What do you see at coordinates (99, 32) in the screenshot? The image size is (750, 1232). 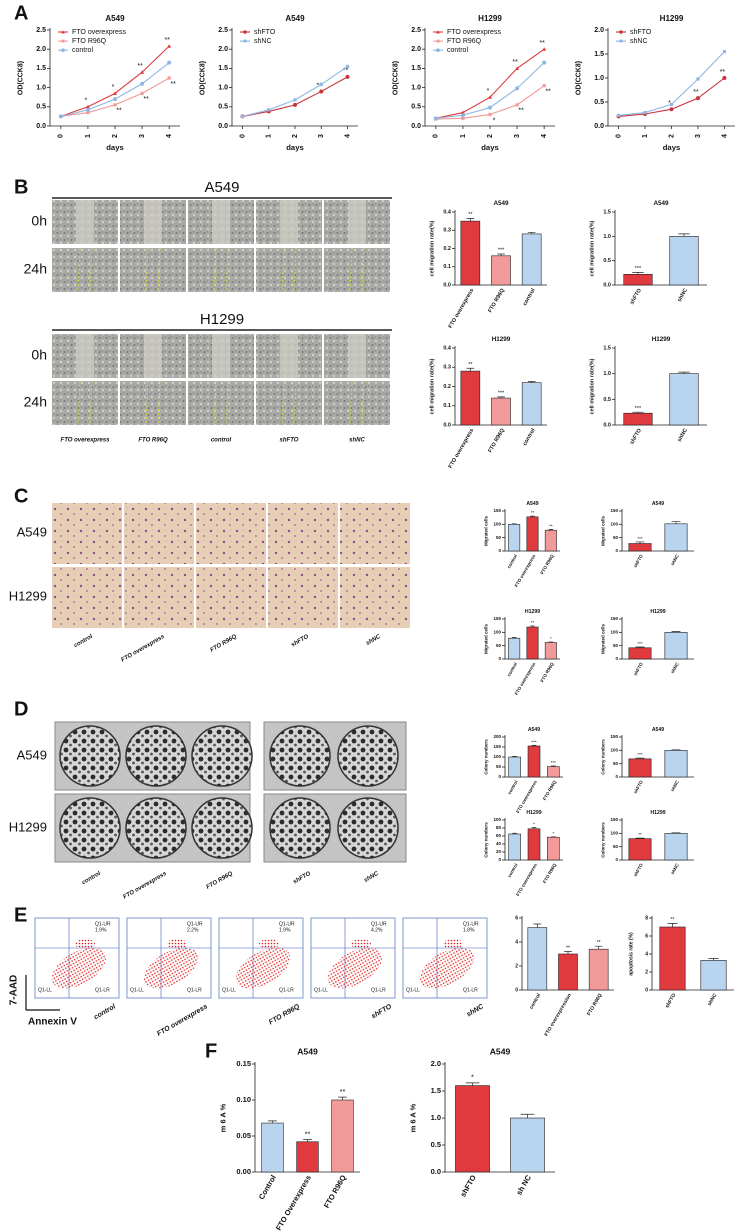 I see `legend-label: FTO overexpress` at bounding box center [99, 32].